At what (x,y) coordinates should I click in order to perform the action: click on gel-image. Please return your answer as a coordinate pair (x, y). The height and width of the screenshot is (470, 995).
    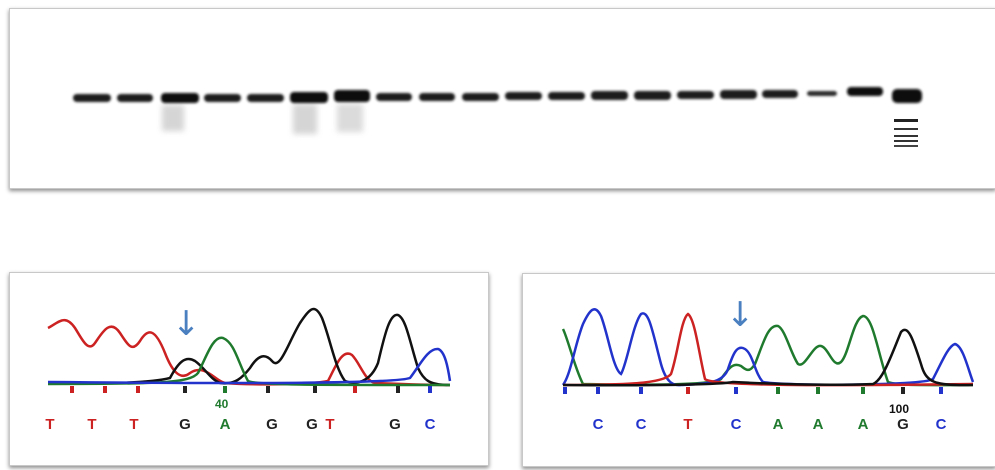
    Looking at the image, I should click on (497, 117).